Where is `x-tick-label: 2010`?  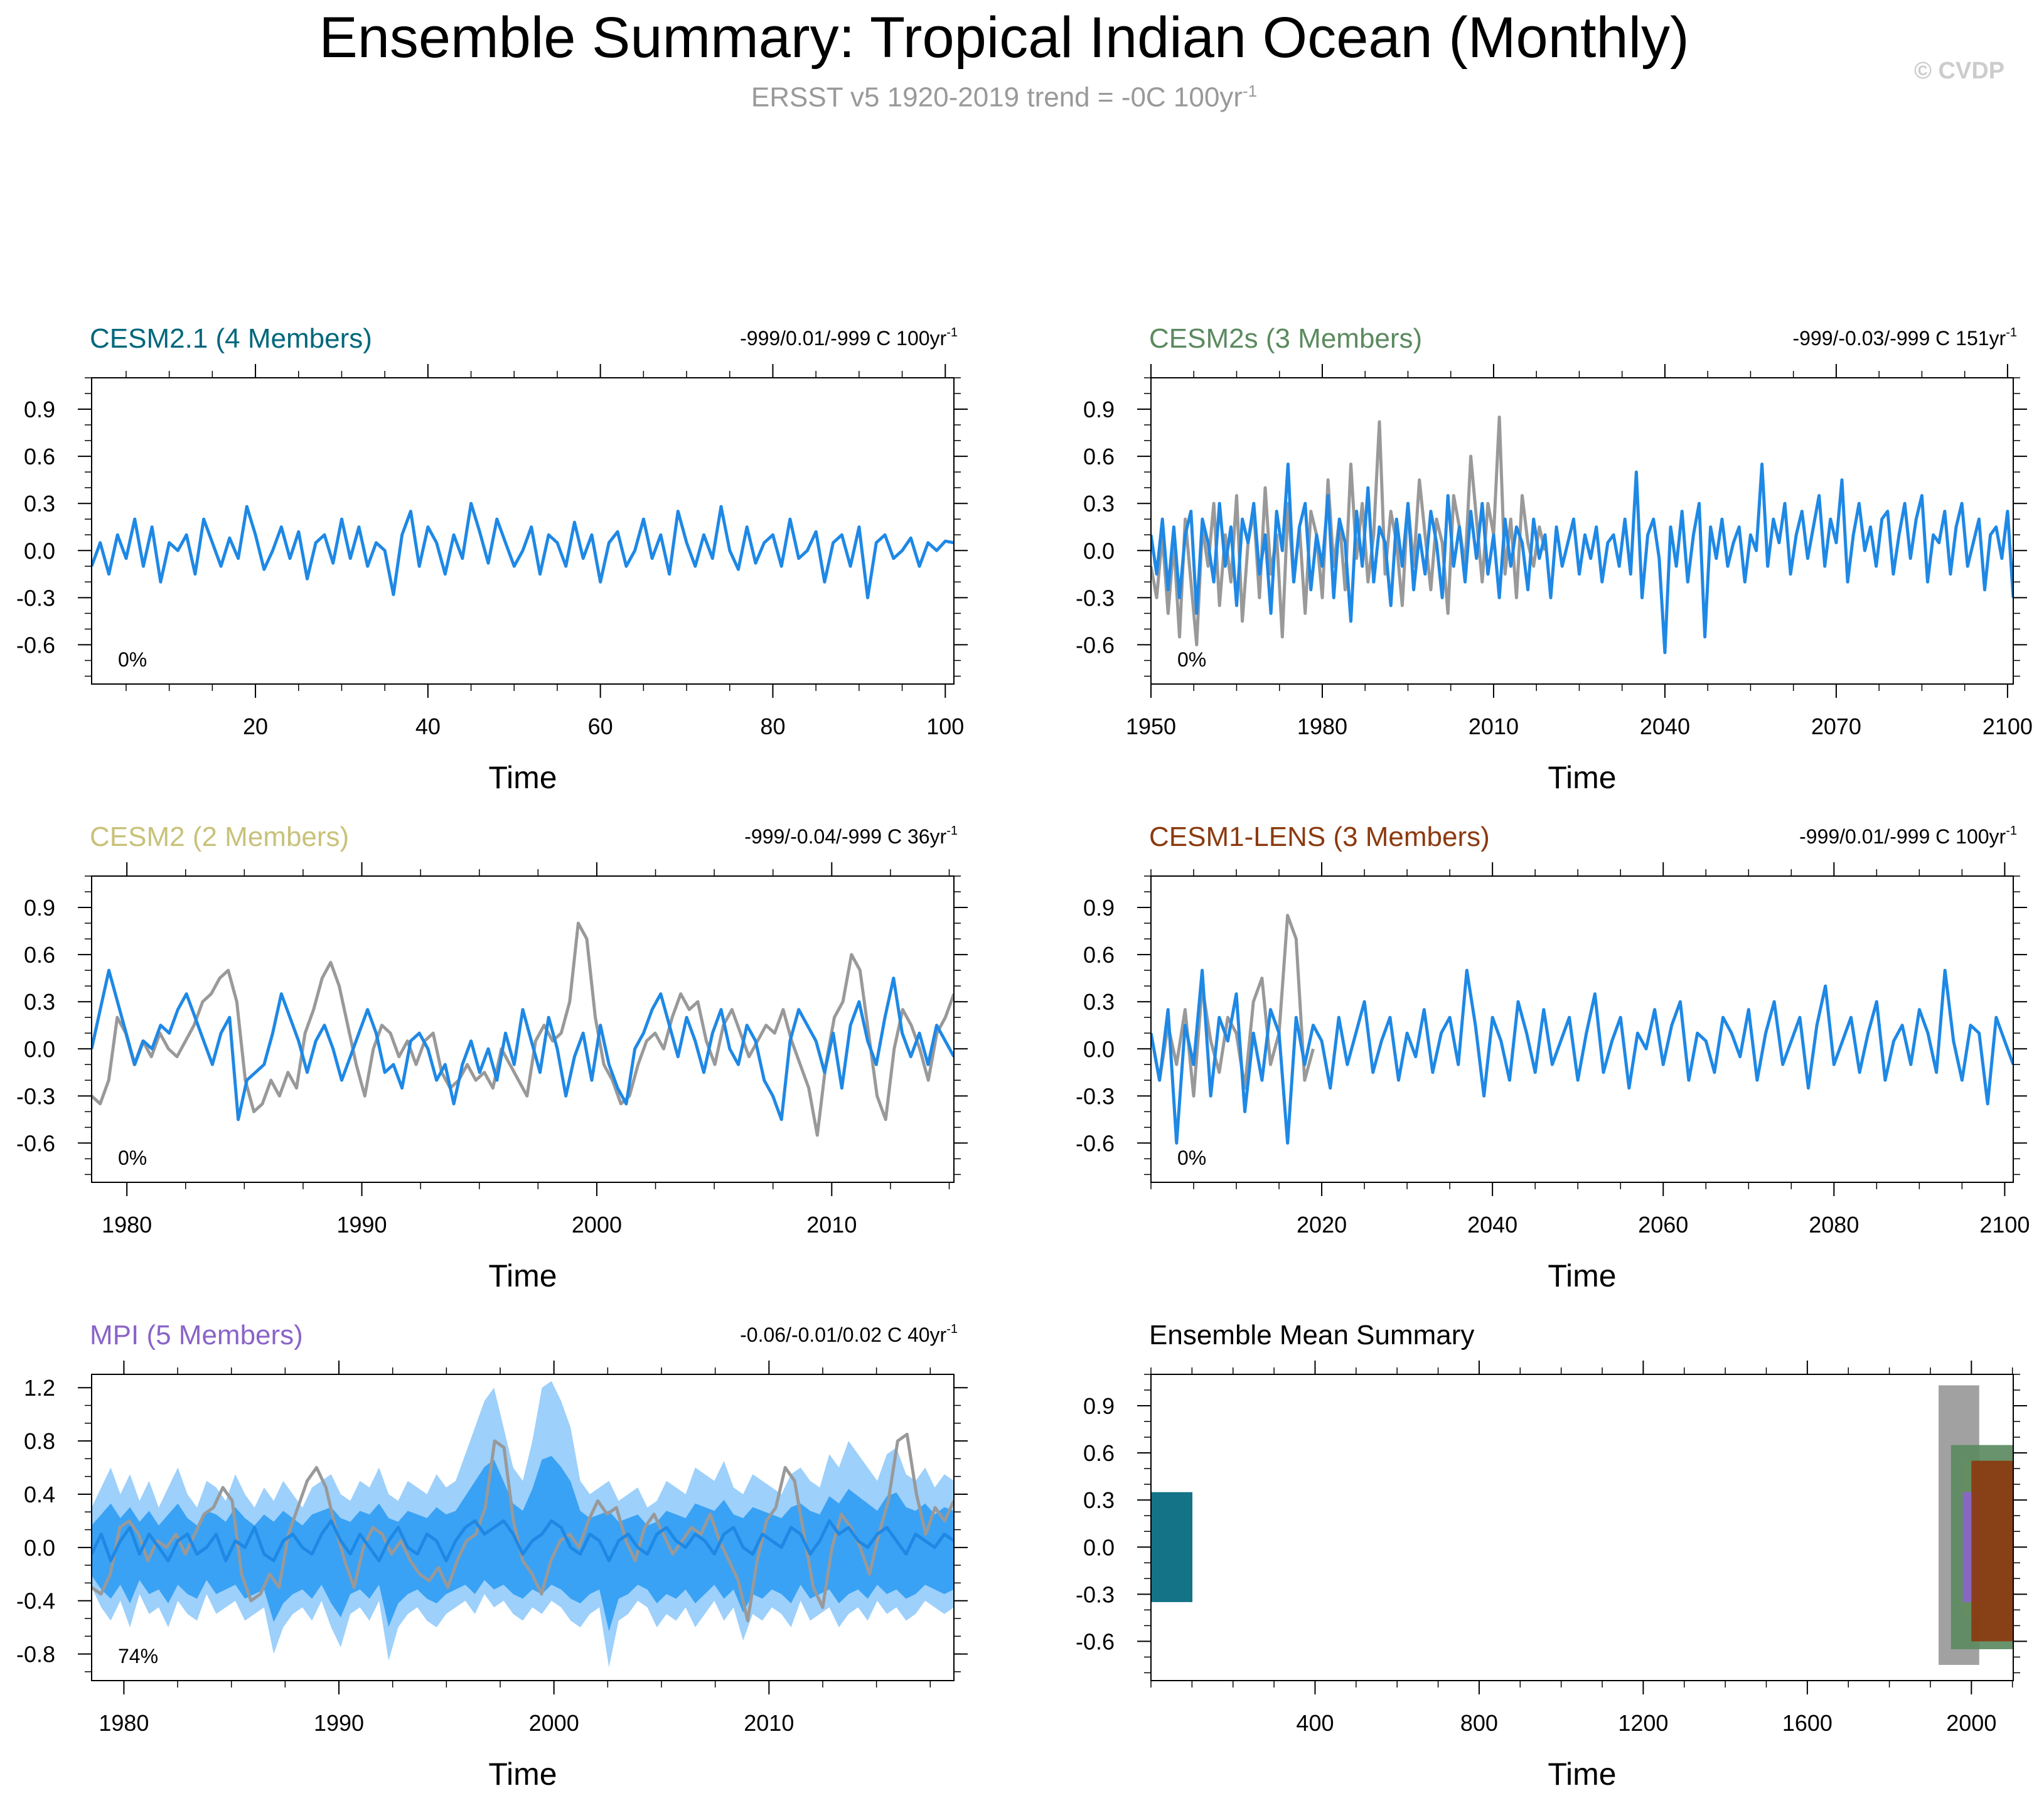
x-tick-label: 2010 is located at coordinates (1494, 726).